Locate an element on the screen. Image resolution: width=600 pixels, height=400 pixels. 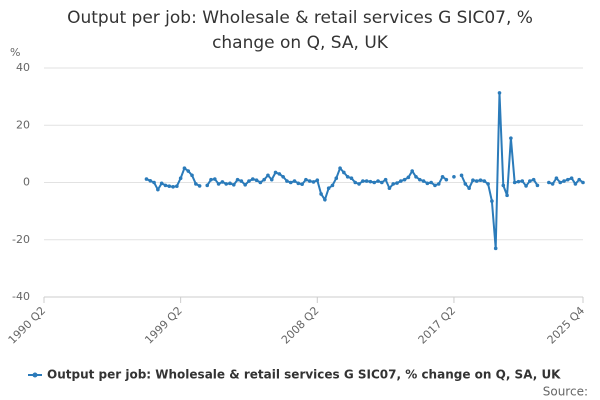
source: Source: is located at coordinates (565, 392).